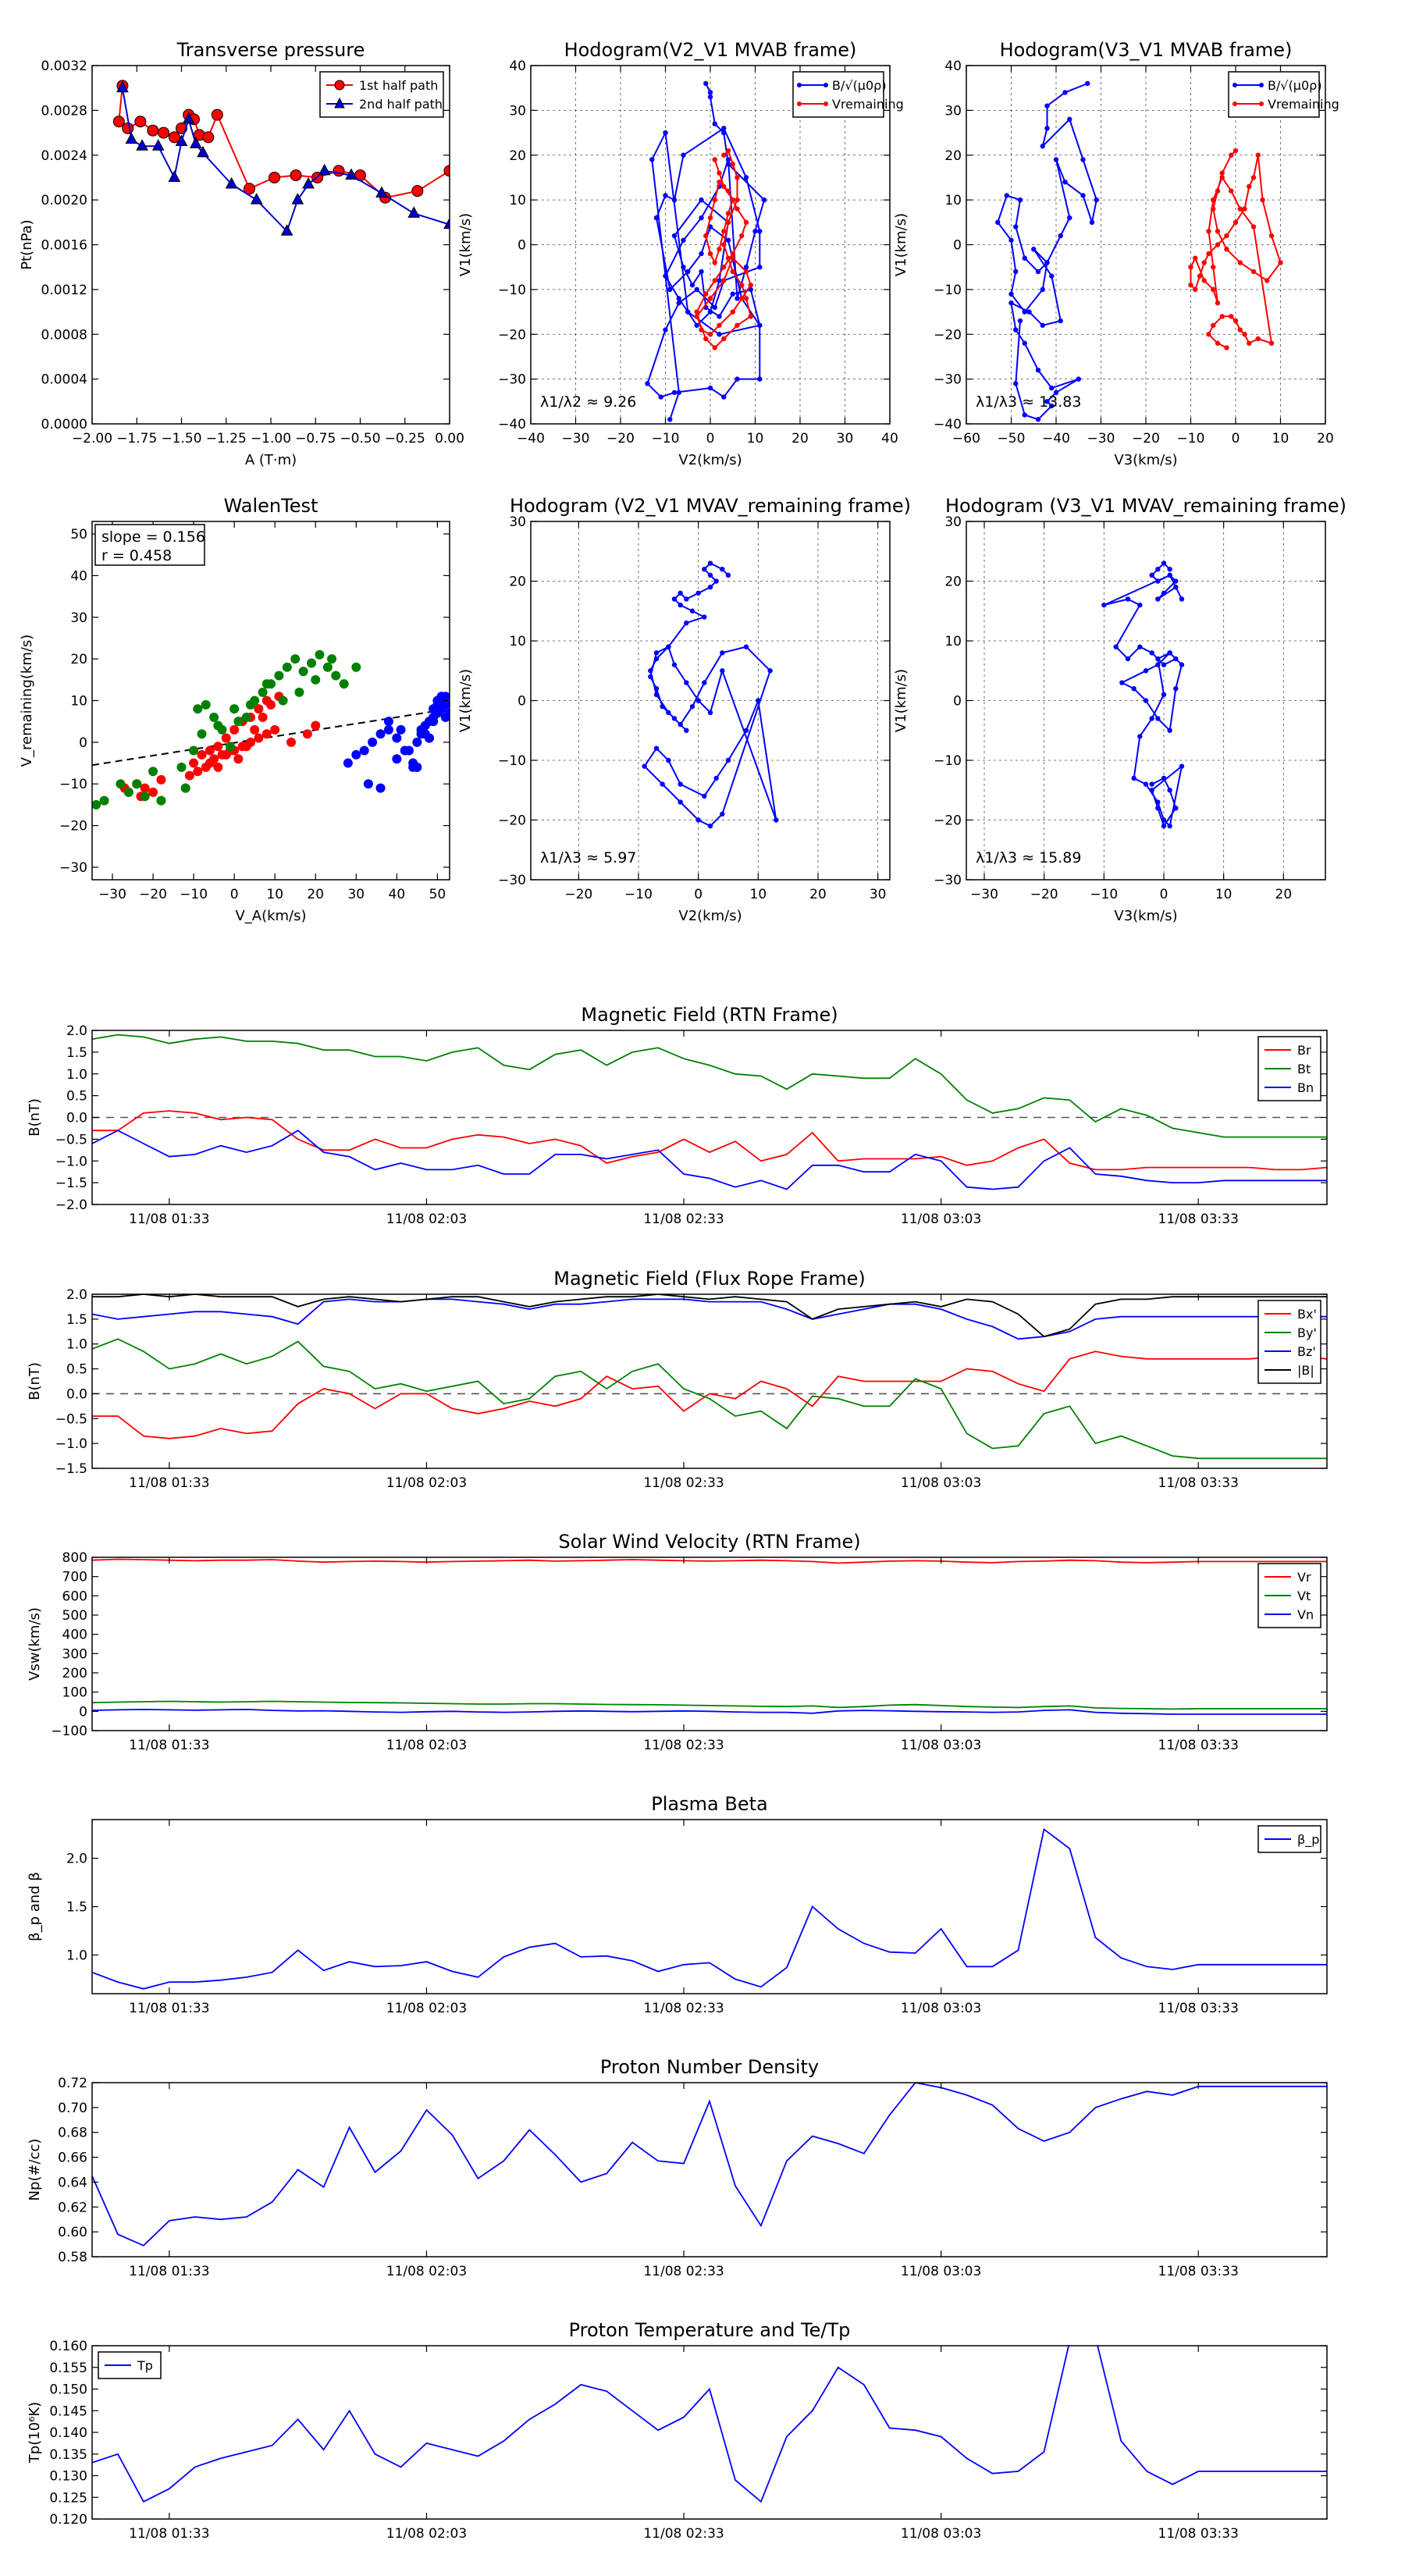 Image resolution: width=1405 pixels, height=2576 pixels. Describe the element at coordinates (398, 85) in the screenshot. I see `legend-label: 1st half path` at that location.